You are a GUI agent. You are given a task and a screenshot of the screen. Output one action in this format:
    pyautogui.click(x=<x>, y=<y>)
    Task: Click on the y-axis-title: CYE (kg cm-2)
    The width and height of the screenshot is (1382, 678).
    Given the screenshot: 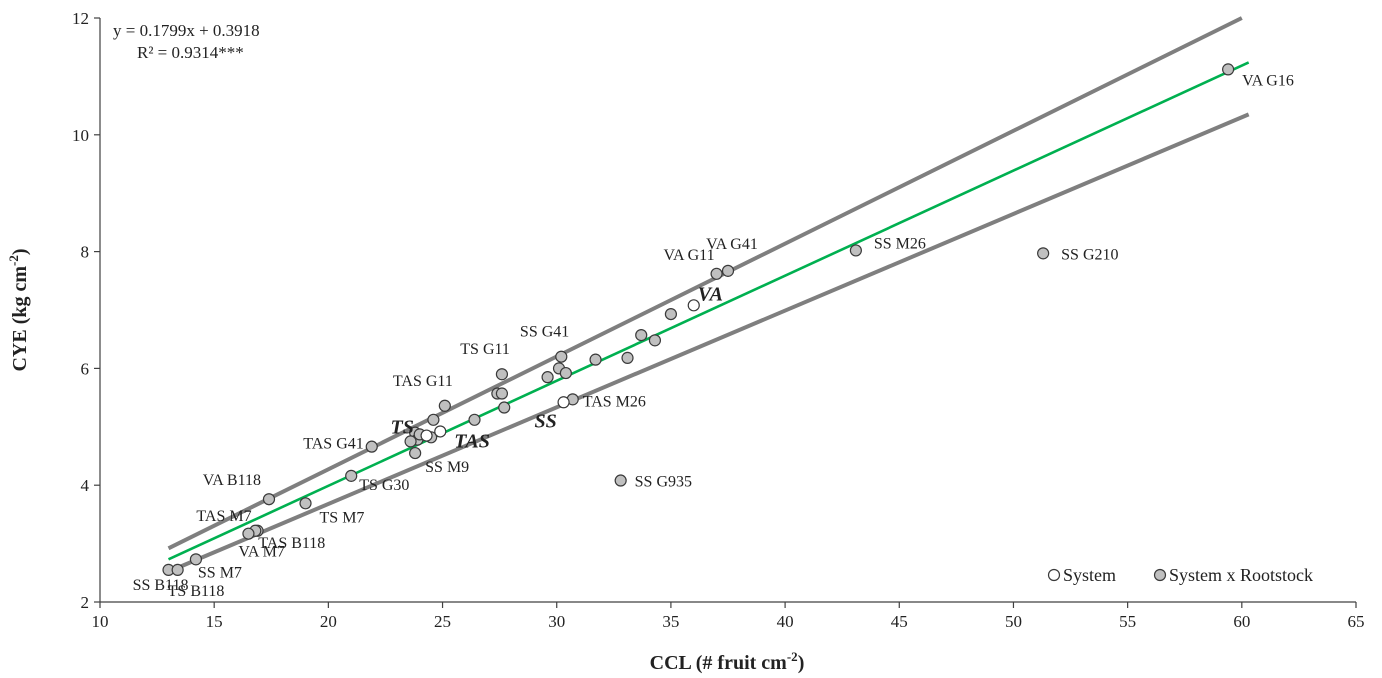 What is the action you would take?
    pyautogui.click(x=18, y=309)
    